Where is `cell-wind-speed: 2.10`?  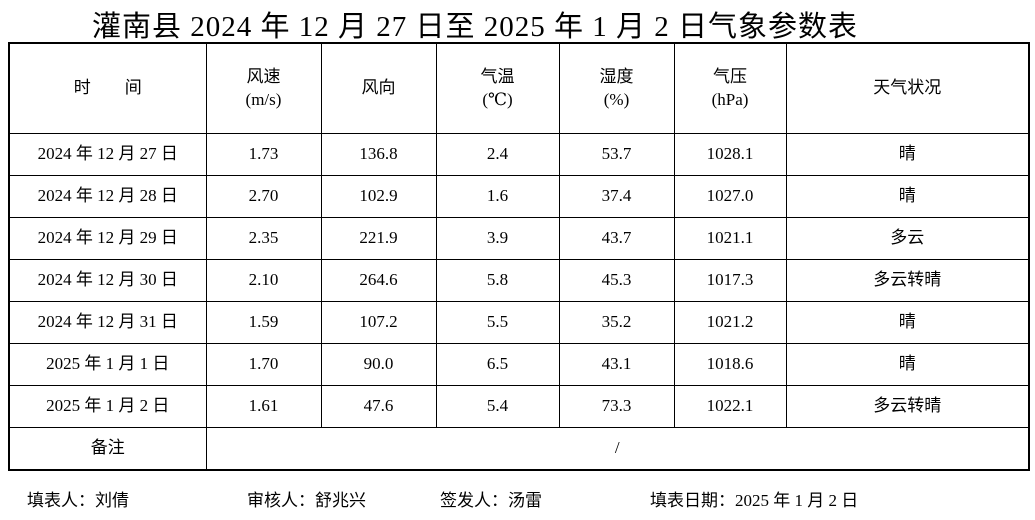
cell-wind-speed: 2.10 is located at coordinates (263, 280).